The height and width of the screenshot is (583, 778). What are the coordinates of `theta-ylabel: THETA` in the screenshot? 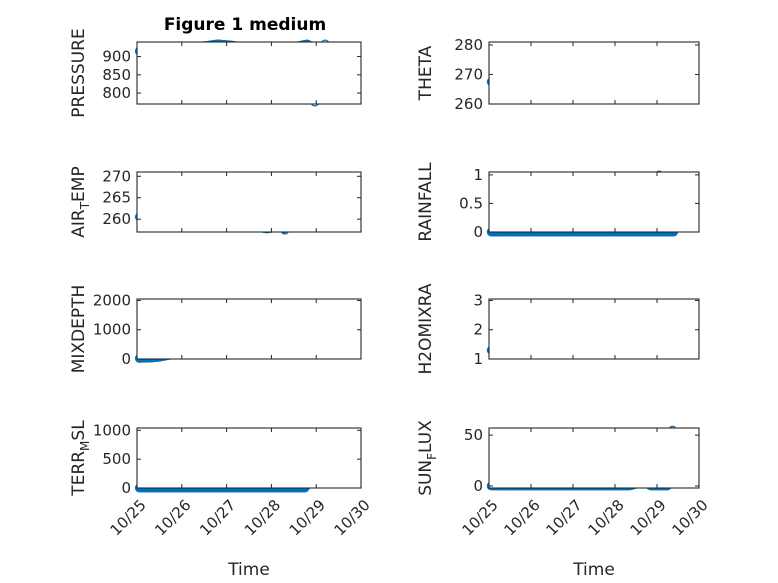 It's located at (426, 73).